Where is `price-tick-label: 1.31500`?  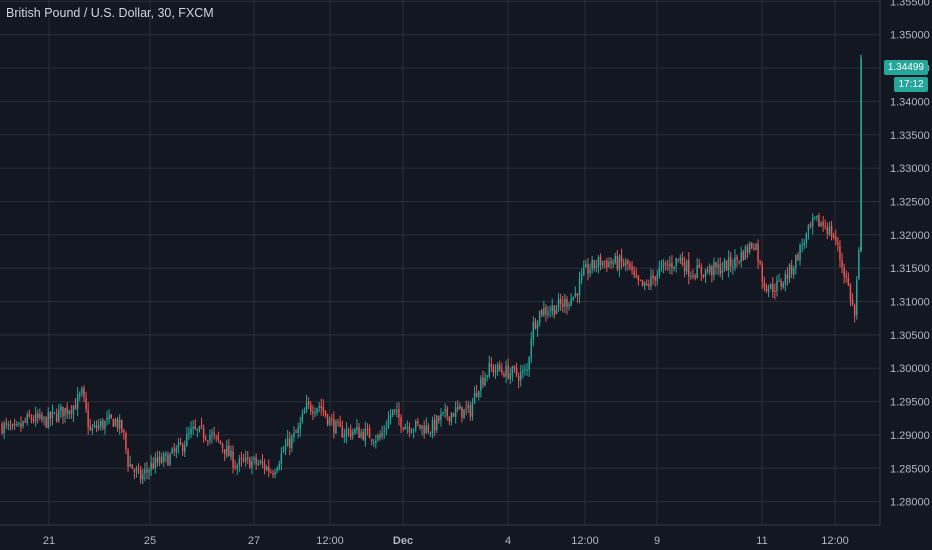
price-tick-label: 1.31500 is located at coordinates (910, 269).